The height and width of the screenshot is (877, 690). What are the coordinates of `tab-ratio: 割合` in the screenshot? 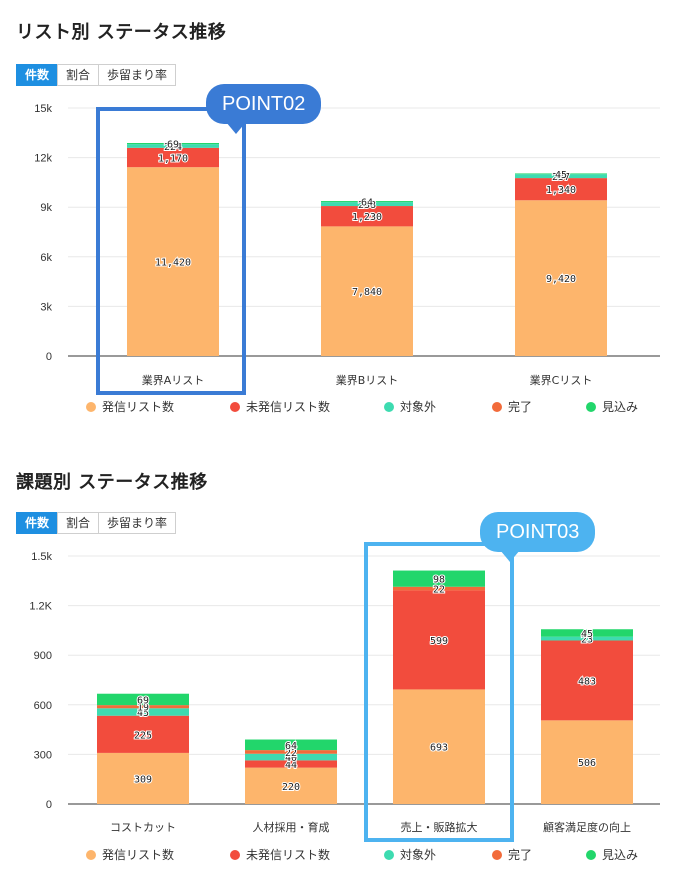 It's located at (78, 523).